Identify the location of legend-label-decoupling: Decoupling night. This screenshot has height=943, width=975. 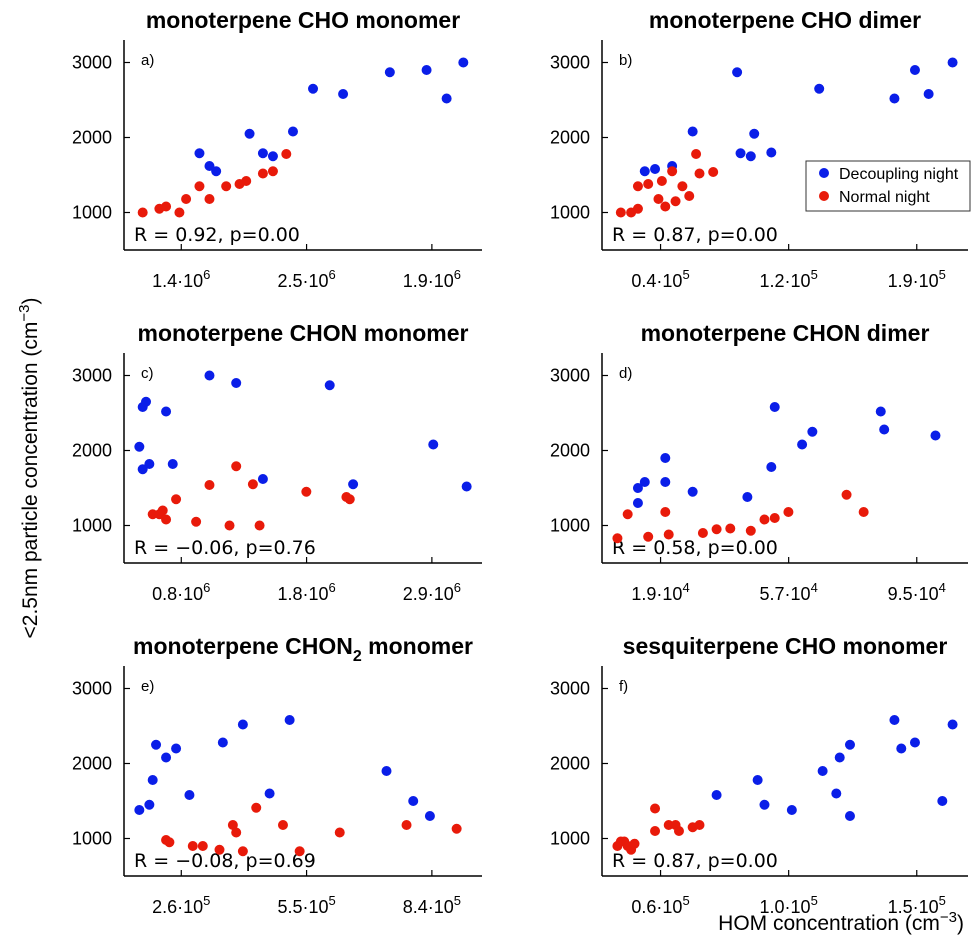
(899, 174).